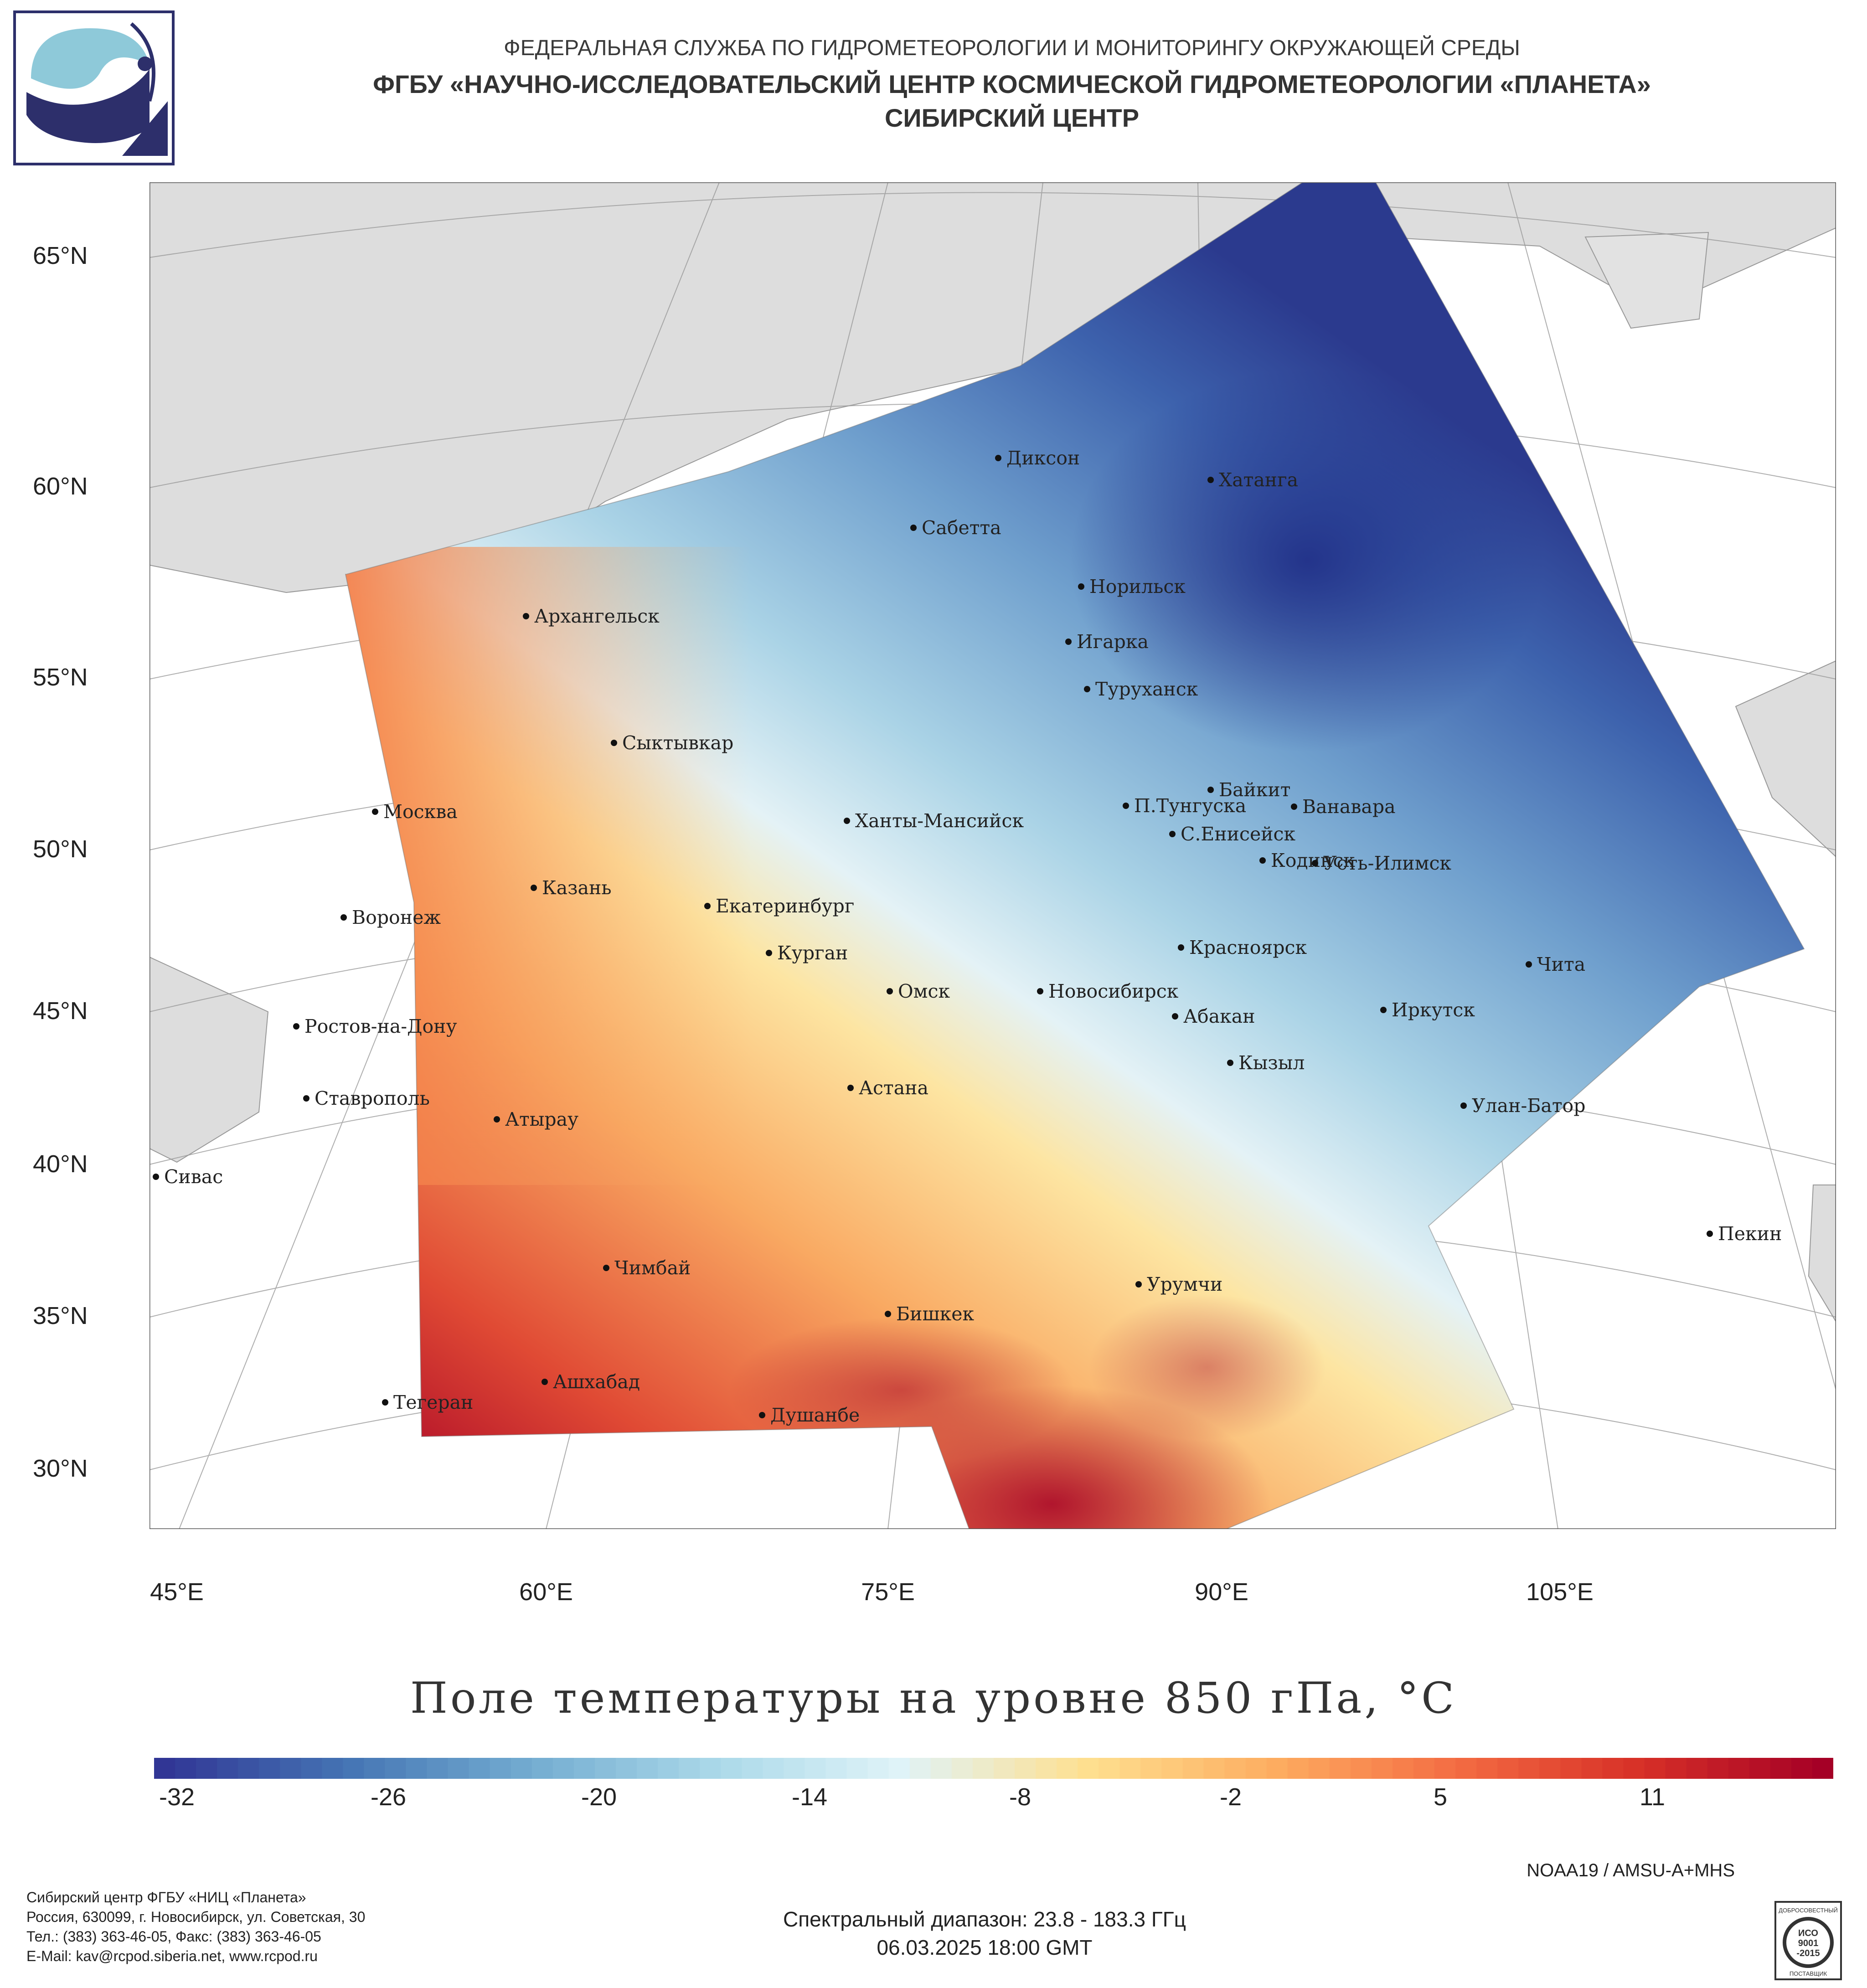  I want to click on city-label: Курган, so click(812, 953).